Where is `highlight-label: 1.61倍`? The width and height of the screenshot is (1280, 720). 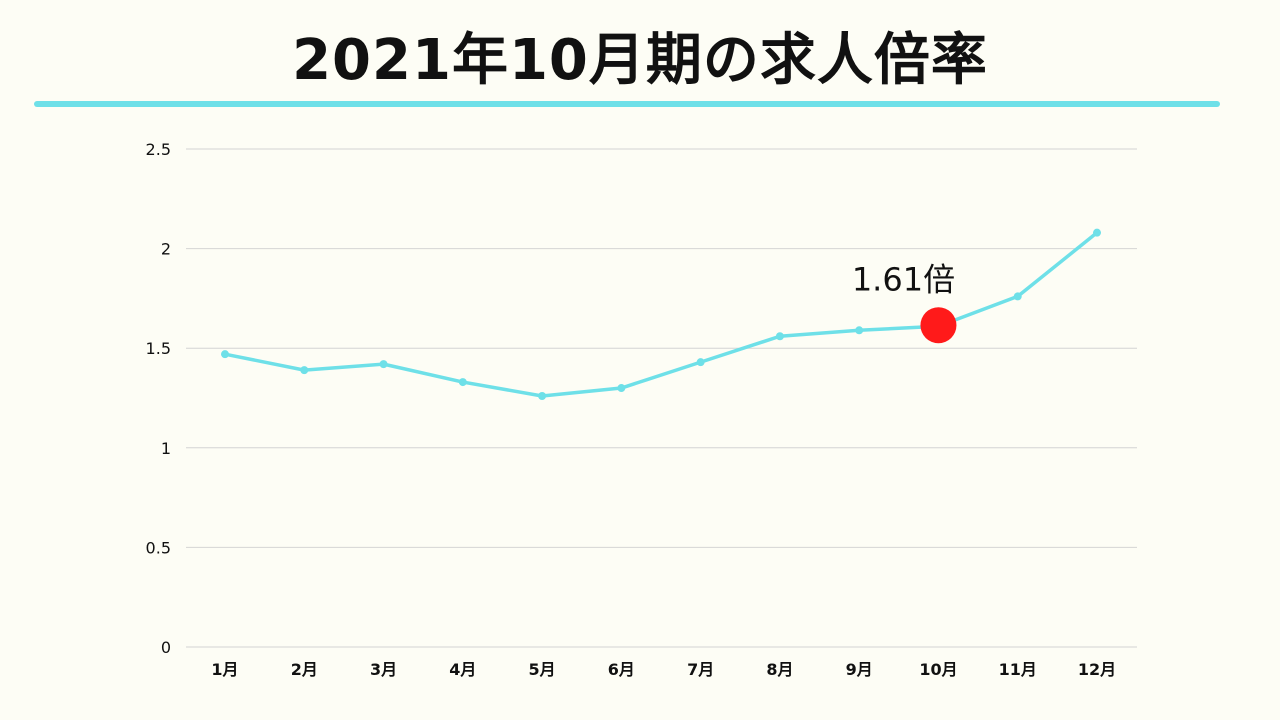 highlight-label: 1.61倍 is located at coordinates (903, 279).